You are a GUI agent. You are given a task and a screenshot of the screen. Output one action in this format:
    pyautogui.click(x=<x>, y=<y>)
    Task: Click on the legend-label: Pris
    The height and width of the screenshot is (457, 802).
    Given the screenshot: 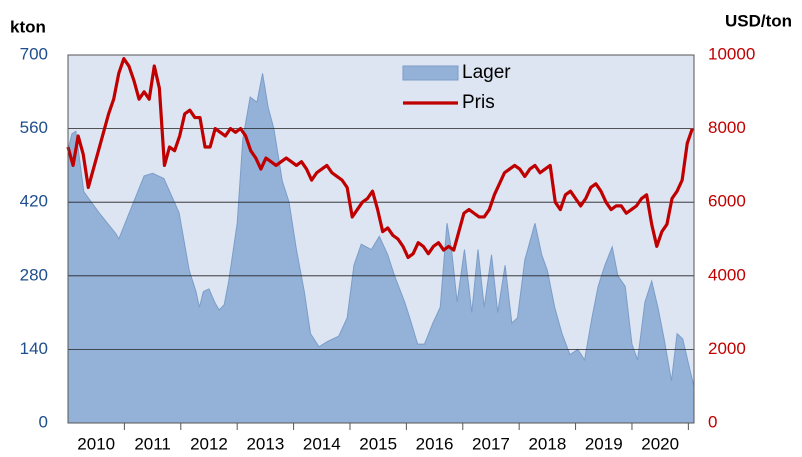 What is the action you would take?
    pyautogui.click(x=478, y=102)
    